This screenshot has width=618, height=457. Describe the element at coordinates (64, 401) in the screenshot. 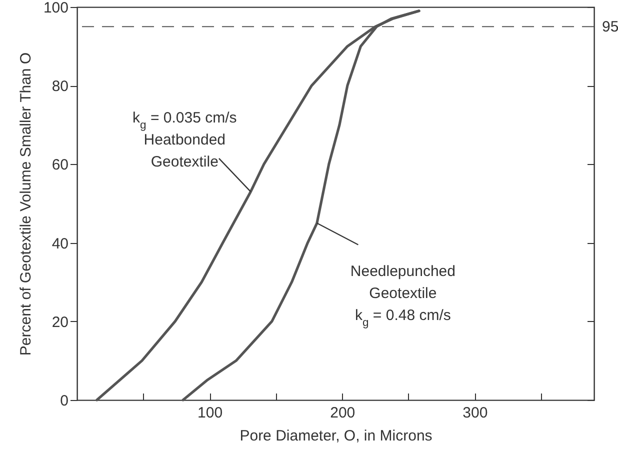

I see `y-tick-label: 0` at that location.